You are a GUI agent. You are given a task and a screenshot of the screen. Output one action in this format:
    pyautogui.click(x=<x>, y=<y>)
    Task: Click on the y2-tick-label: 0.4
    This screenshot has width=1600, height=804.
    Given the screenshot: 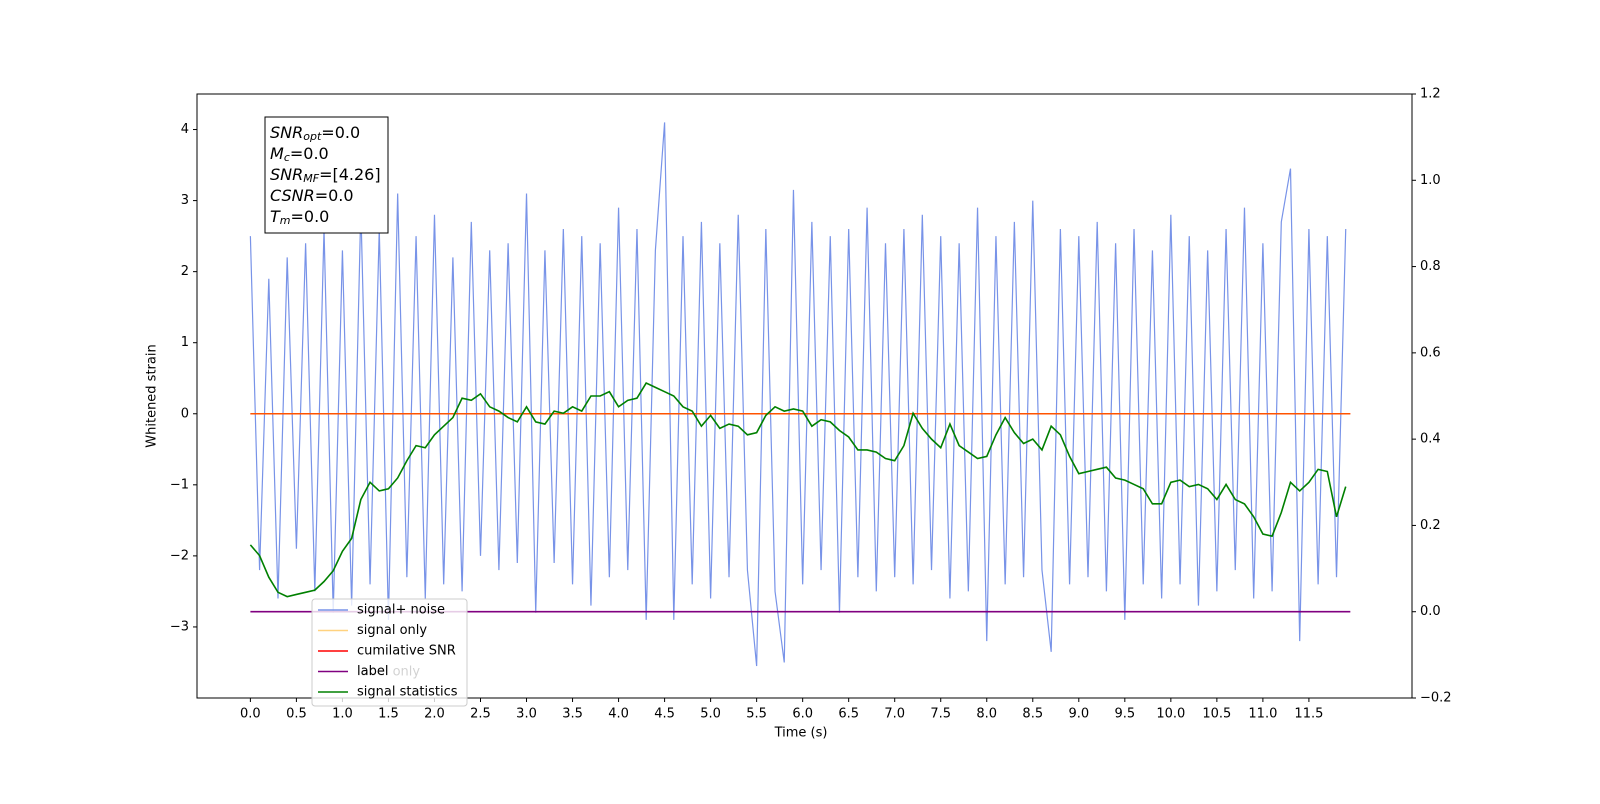 What is the action you would take?
    pyautogui.click(x=1430, y=439)
    